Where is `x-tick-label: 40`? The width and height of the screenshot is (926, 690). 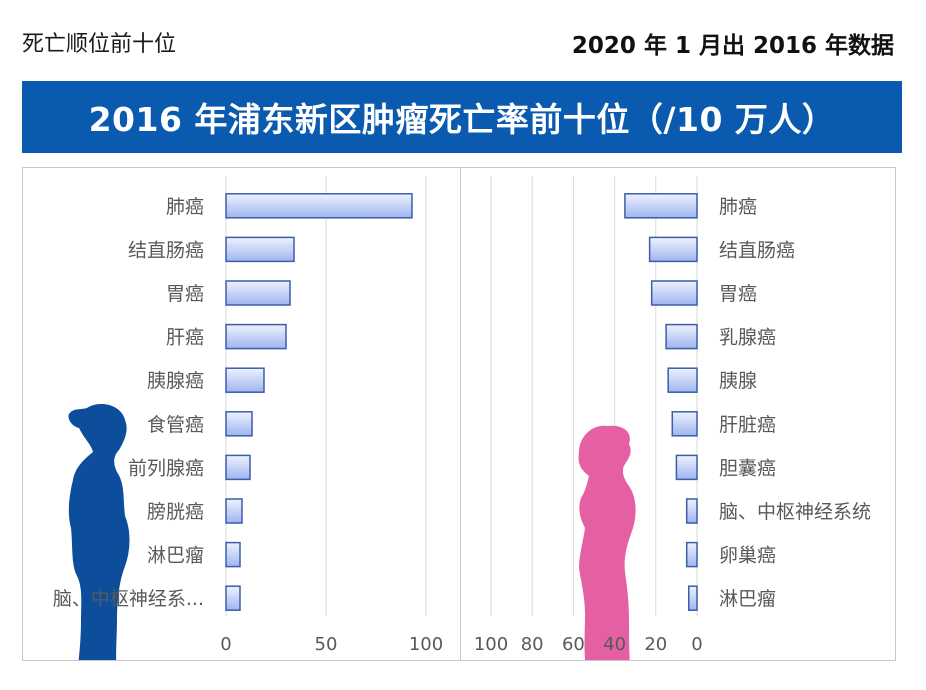 x-tick-label: 40 is located at coordinates (614, 644).